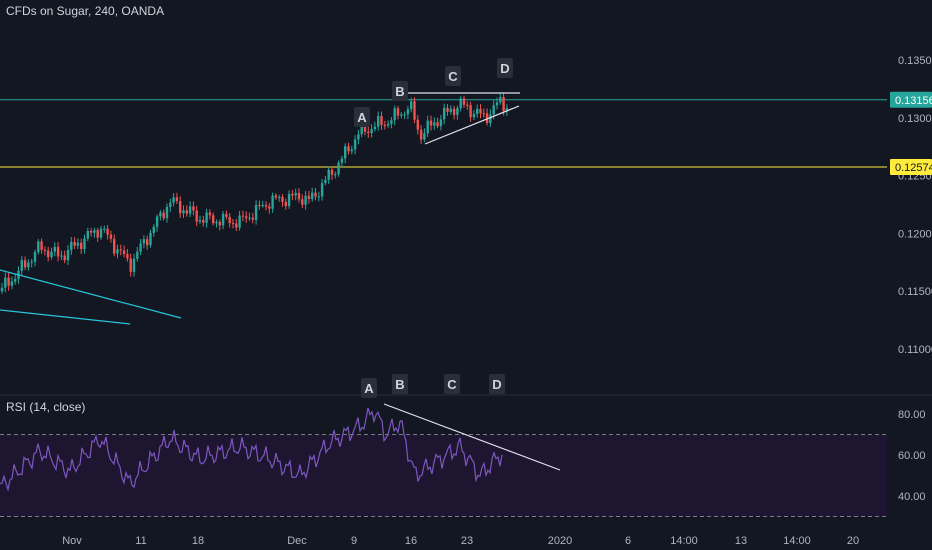 The width and height of the screenshot is (932, 550). Describe the element at coordinates (198, 541) in the screenshot. I see `x-tick-label: 18` at that location.